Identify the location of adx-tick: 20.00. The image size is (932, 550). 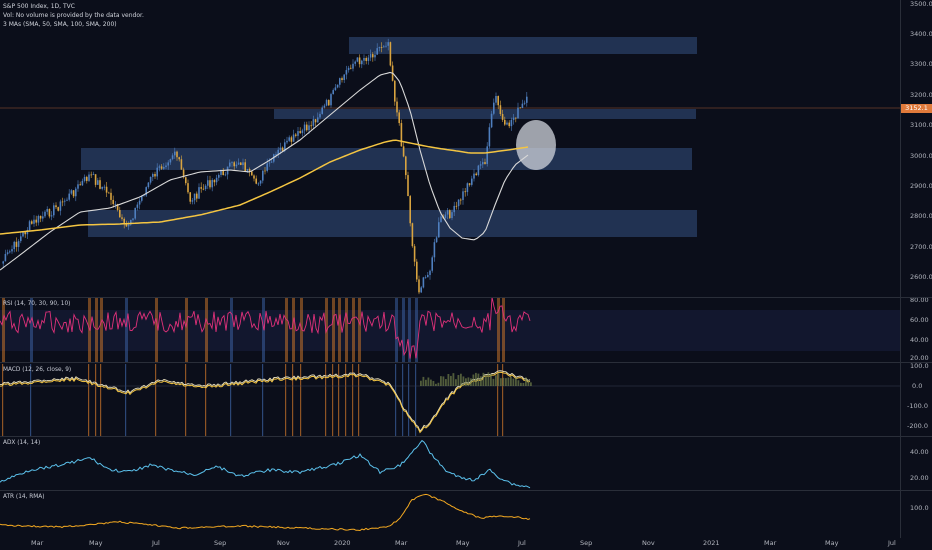
(919, 478).